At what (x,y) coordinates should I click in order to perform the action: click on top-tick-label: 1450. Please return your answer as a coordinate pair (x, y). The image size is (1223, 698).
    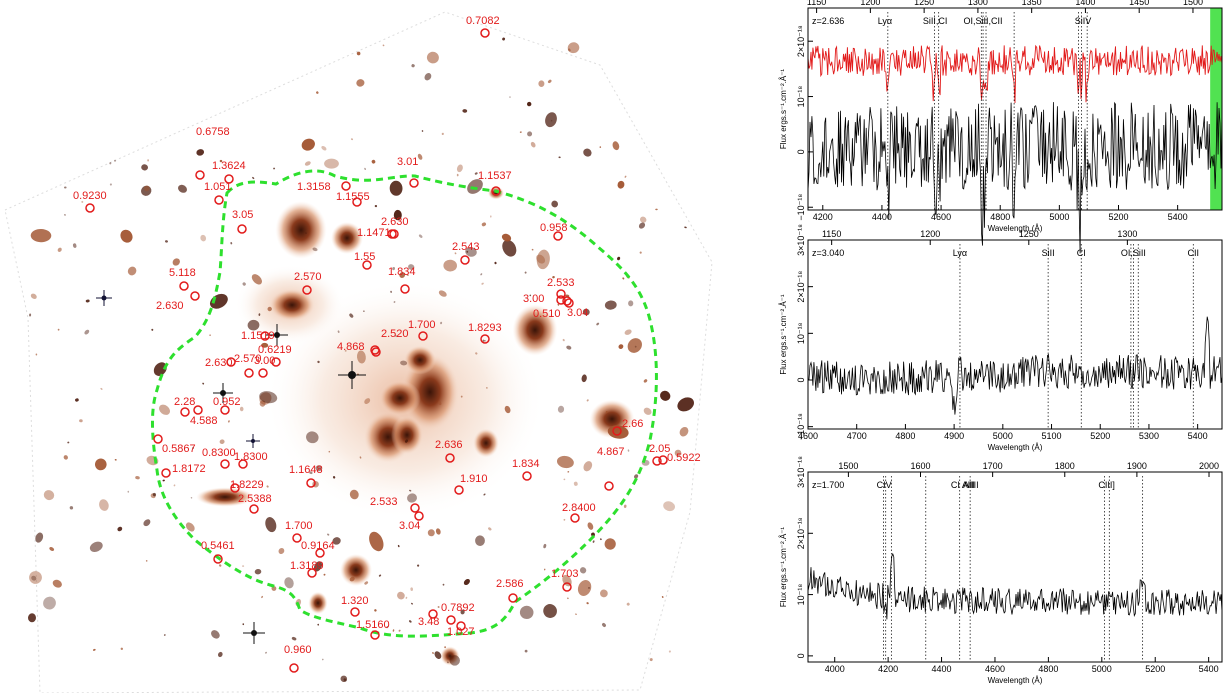
    Looking at the image, I should click on (1139, 3).